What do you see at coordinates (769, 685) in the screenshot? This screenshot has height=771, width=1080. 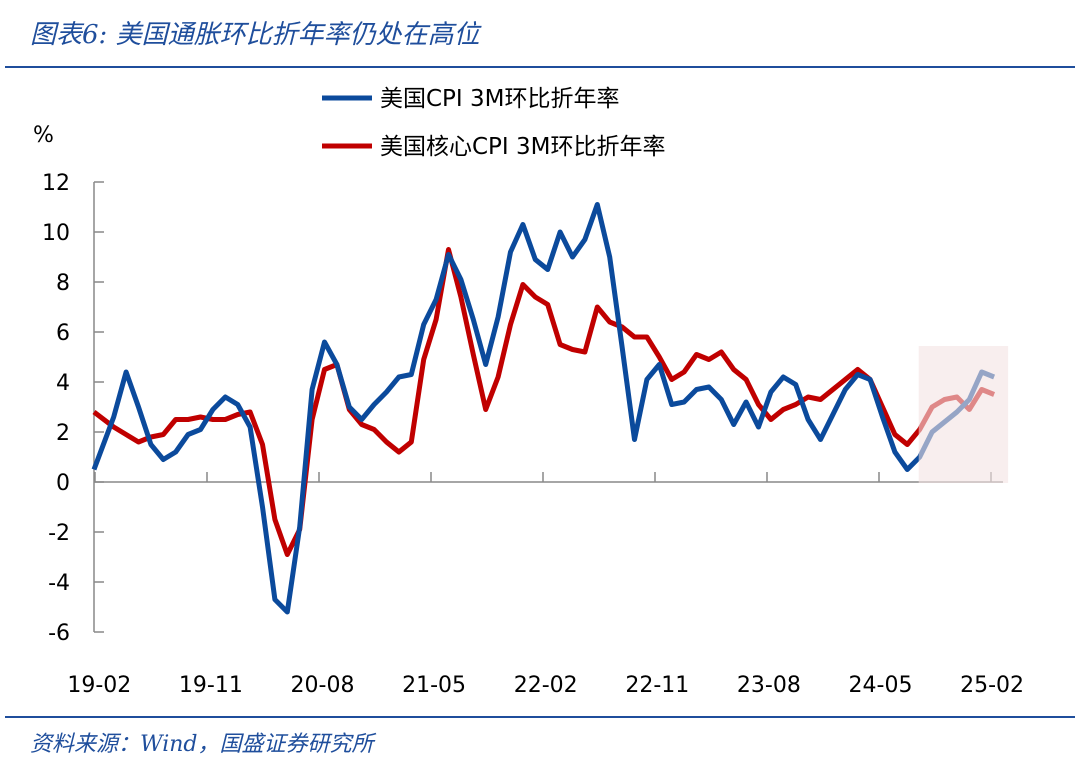 I see `x-tick-label: 23-08` at bounding box center [769, 685].